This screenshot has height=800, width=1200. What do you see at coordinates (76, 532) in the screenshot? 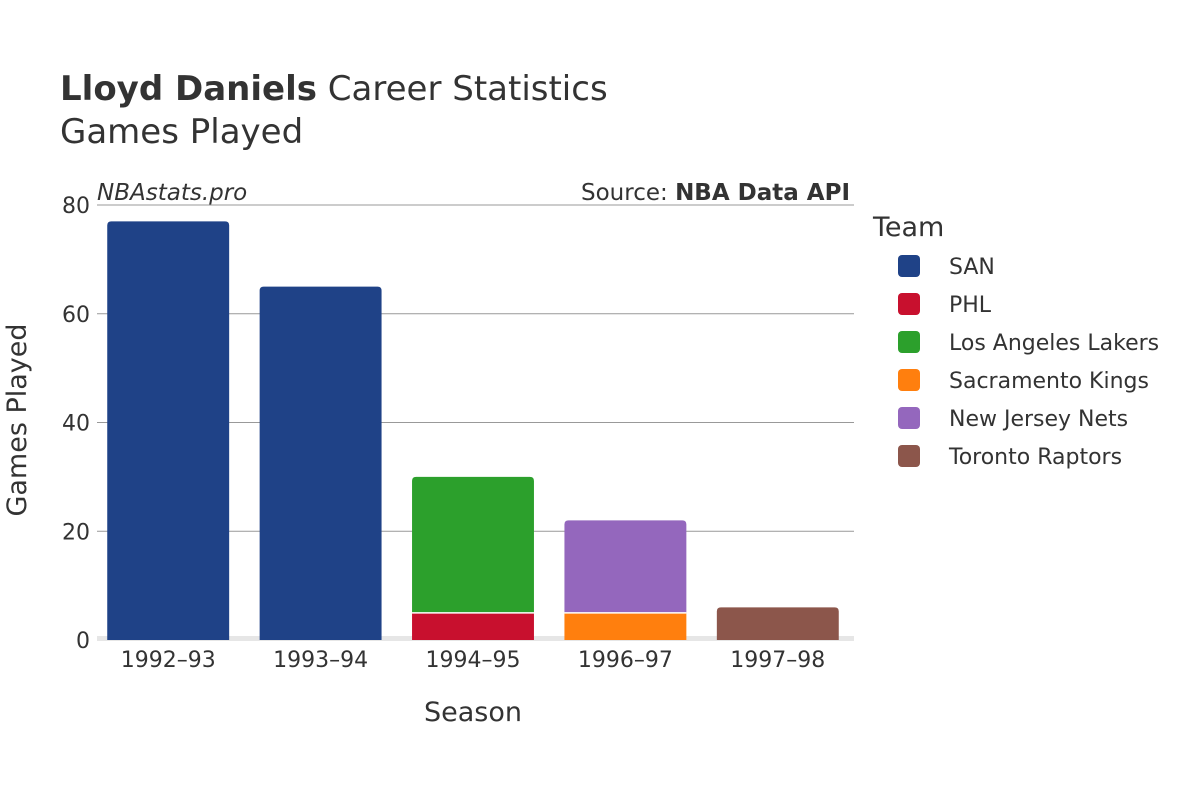
I see `y-tick-label: 20` at bounding box center [76, 532].